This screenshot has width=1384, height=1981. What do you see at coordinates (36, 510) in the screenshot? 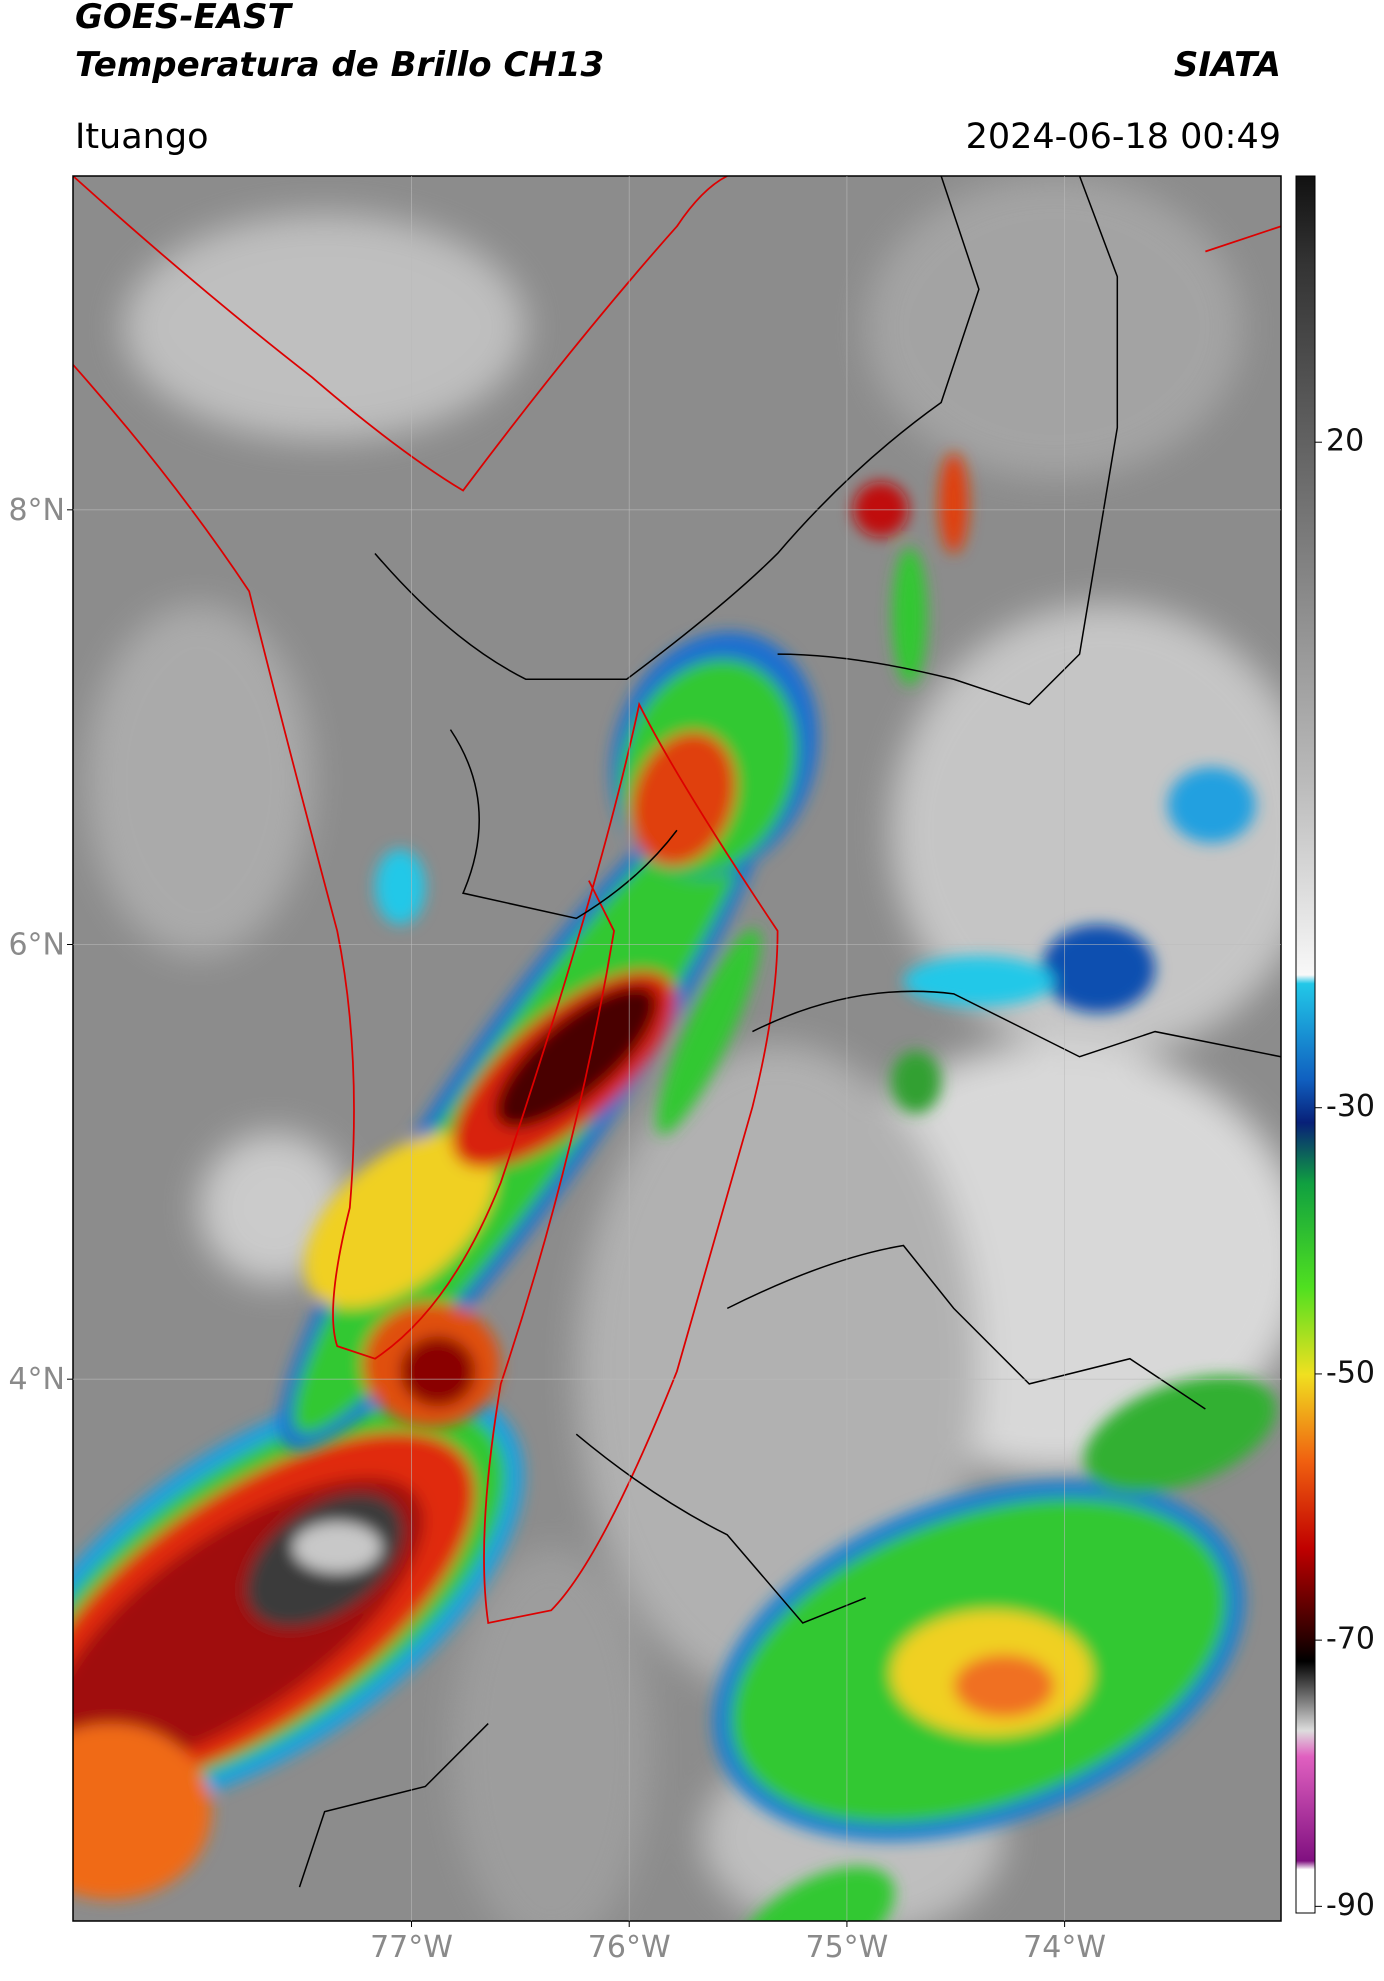
I see `y-tick-label: 8°N` at bounding box center [36, 510].